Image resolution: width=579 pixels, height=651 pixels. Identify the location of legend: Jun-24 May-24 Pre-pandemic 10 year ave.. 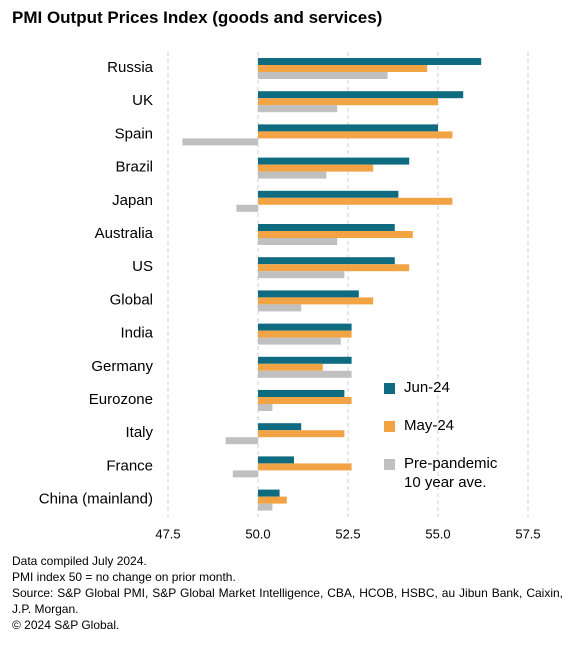
(440, 444).